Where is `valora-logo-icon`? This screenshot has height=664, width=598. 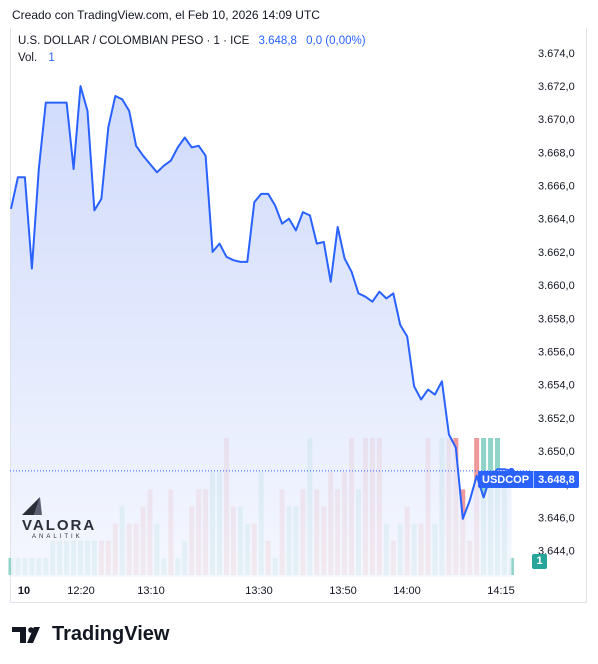
valora-logo-icon is located at coordinates (32, 506).